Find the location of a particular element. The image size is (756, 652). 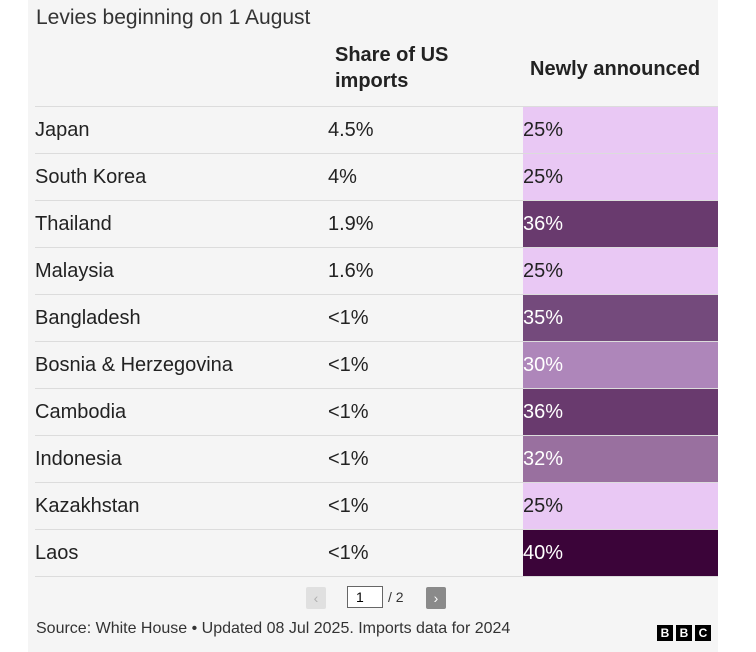

country-cell: Malaysia is located at coordinates (181, 271).